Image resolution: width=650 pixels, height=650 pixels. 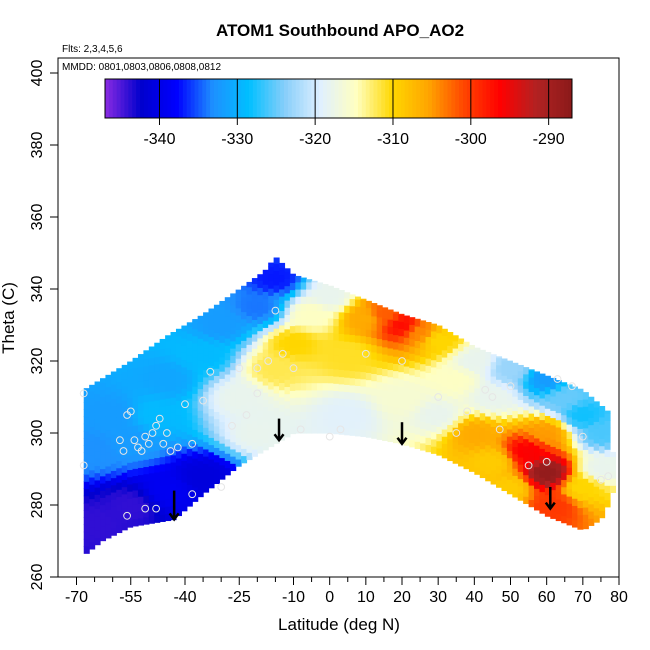 What do you see at coordinates (37, 73) in the screenshot?
I see `y-tick-label: 400` at bounding box center [37, 73].